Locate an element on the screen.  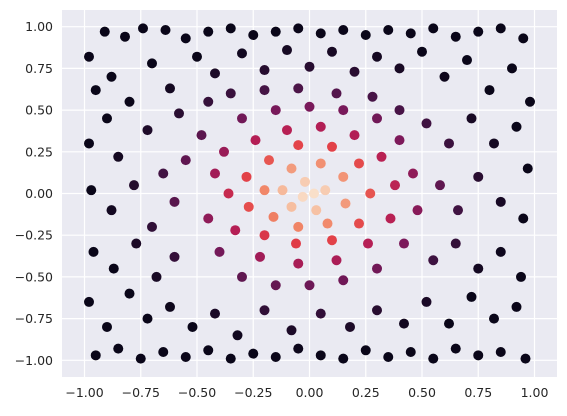
x-tick-label: −0.75 is located at coordinates (141, 392).